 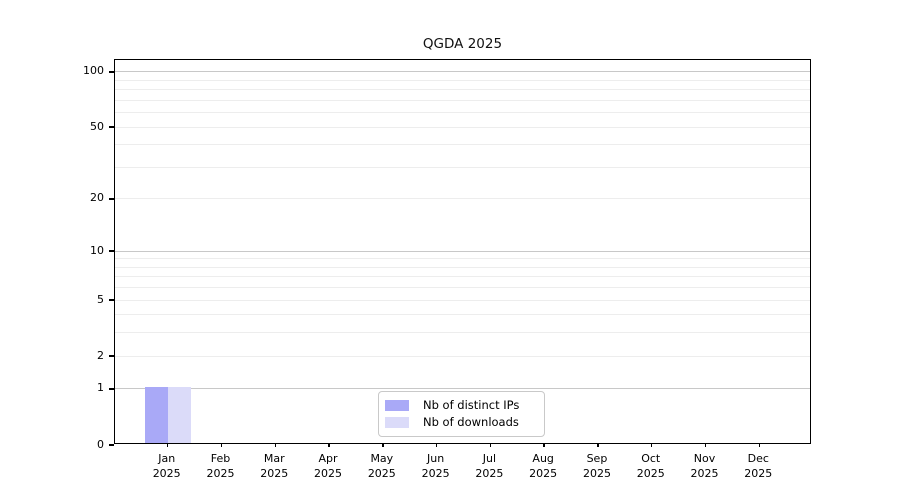 I want to click on x-tick-label-feb: Feb 2025, so click(x=220, y=466).